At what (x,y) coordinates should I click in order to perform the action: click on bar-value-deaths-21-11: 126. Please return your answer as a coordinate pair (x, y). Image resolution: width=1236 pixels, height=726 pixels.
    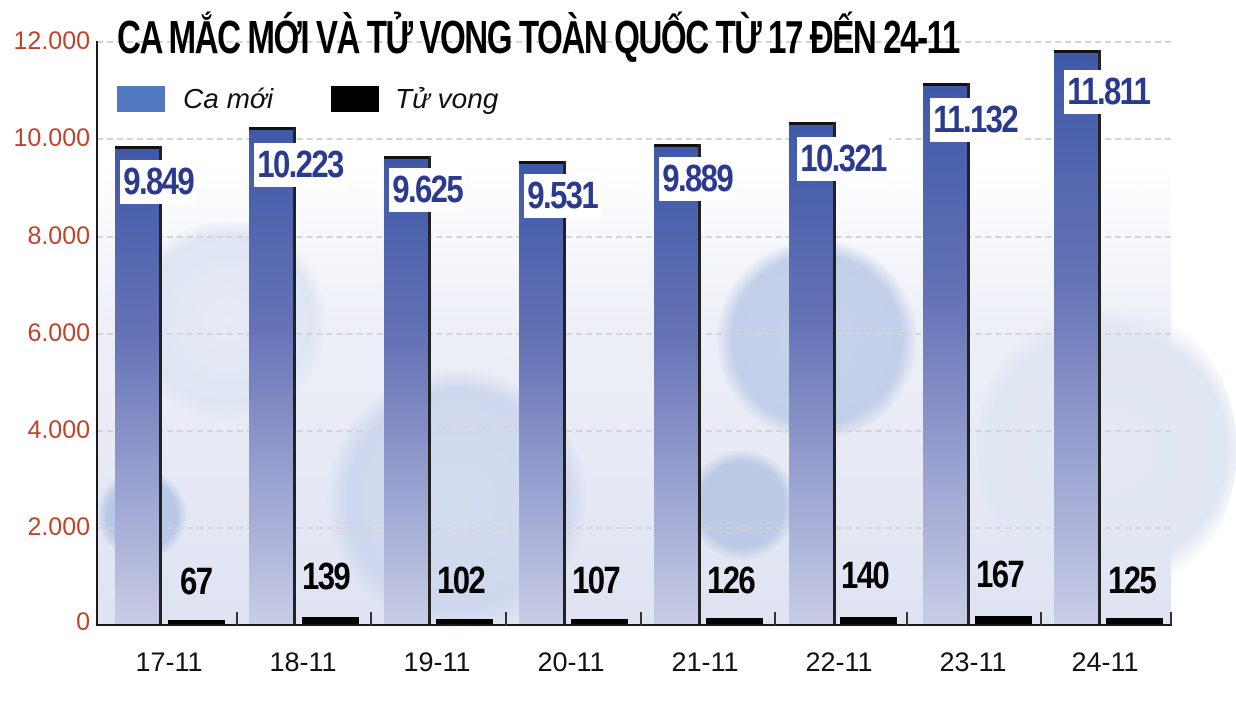
    Looking at the image, I should click on (731, 581).